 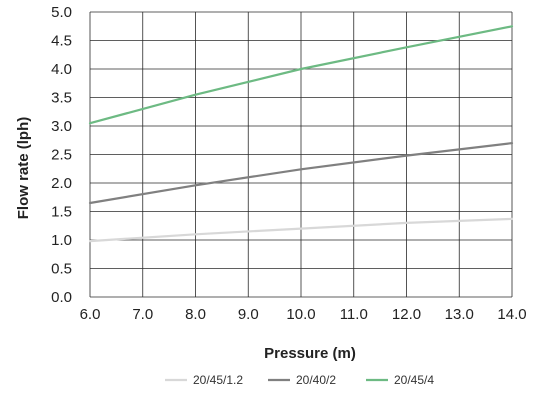 I want to click on x-tick-label: 7.0, so click(x=142, y=314).